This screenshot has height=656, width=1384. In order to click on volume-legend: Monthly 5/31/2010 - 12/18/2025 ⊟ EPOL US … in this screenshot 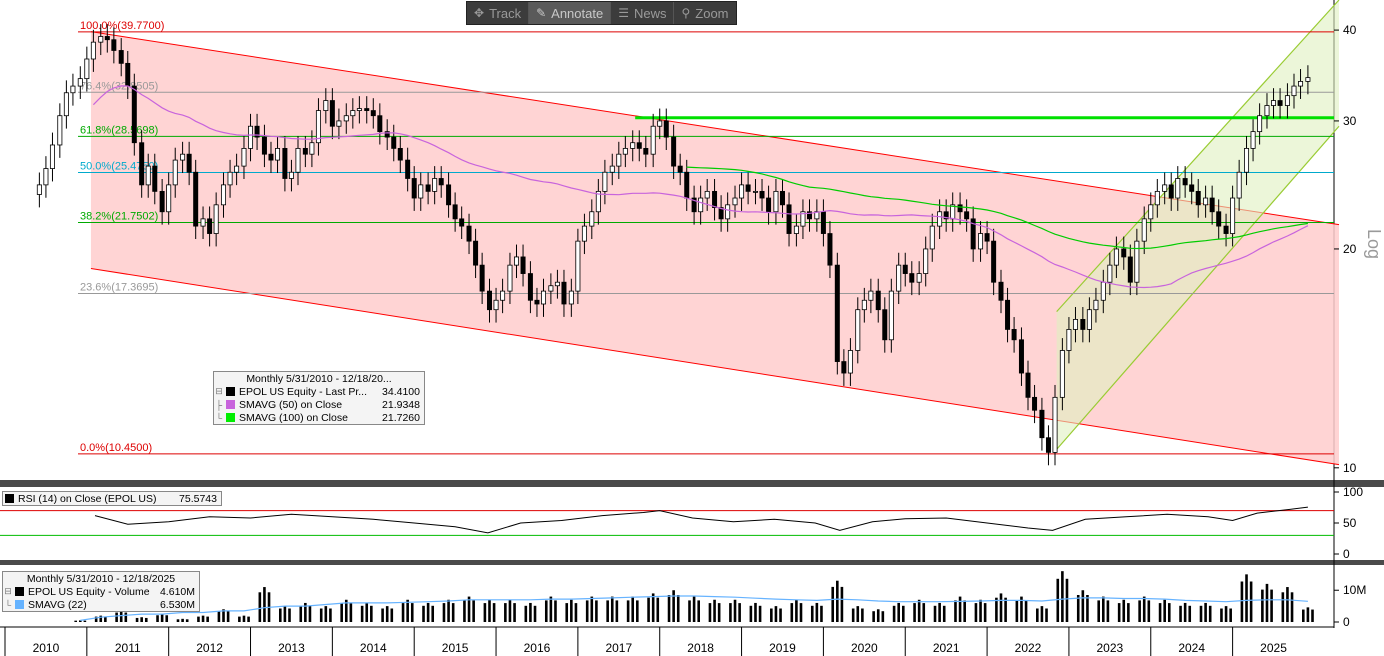, I will do `click(101, 591)`.